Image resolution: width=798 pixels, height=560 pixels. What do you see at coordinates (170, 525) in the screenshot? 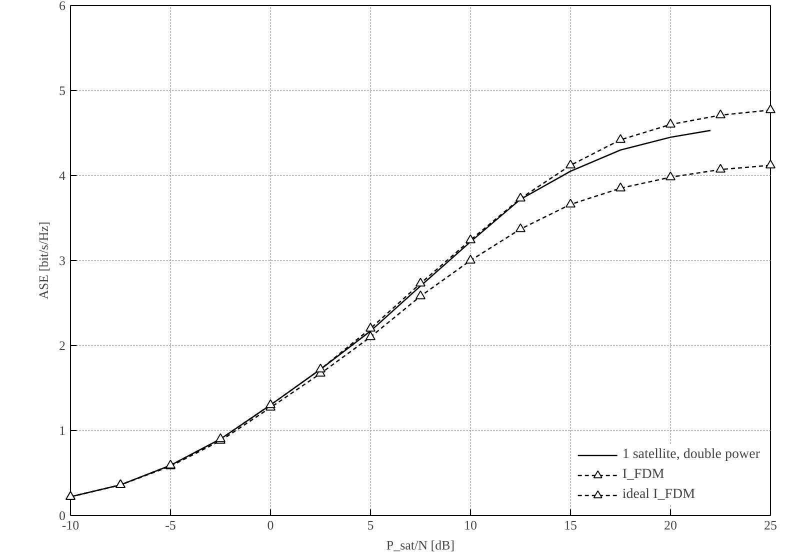
I see `x-tick-label: -5` at bounding box center [170, 525].